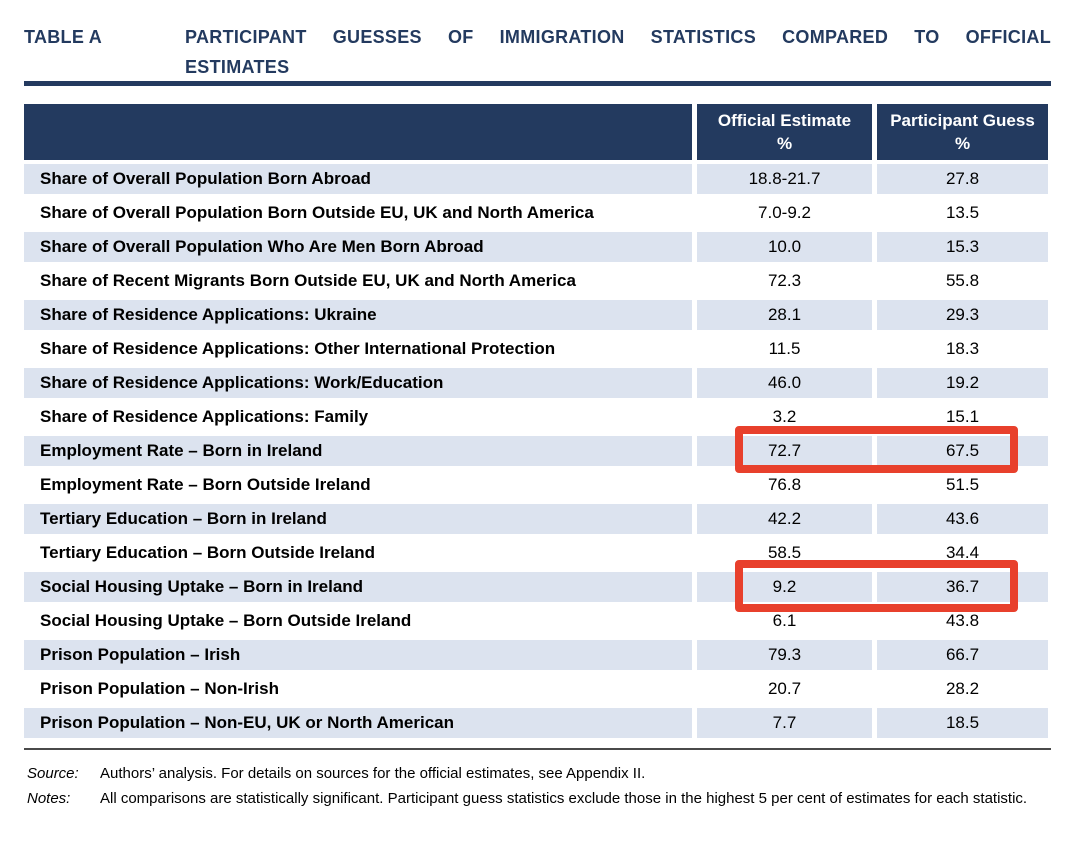  I want to click on participant-guess-cell: 66.7, so click(962, 655).